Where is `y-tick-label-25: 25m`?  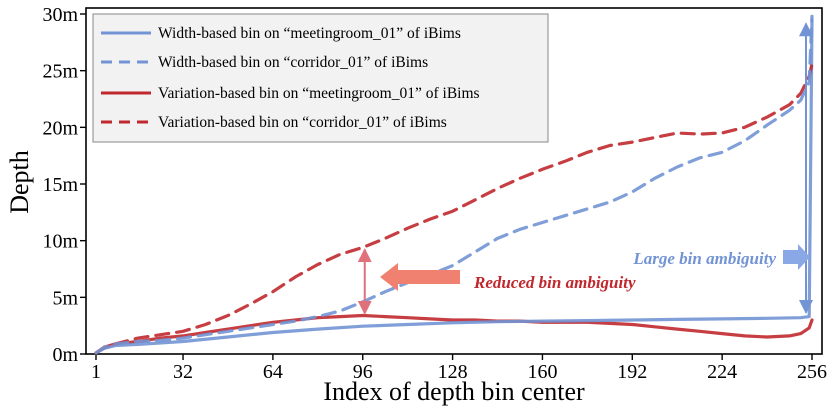
y-tick-label-25: 25m is located at coordinates (60, 72).